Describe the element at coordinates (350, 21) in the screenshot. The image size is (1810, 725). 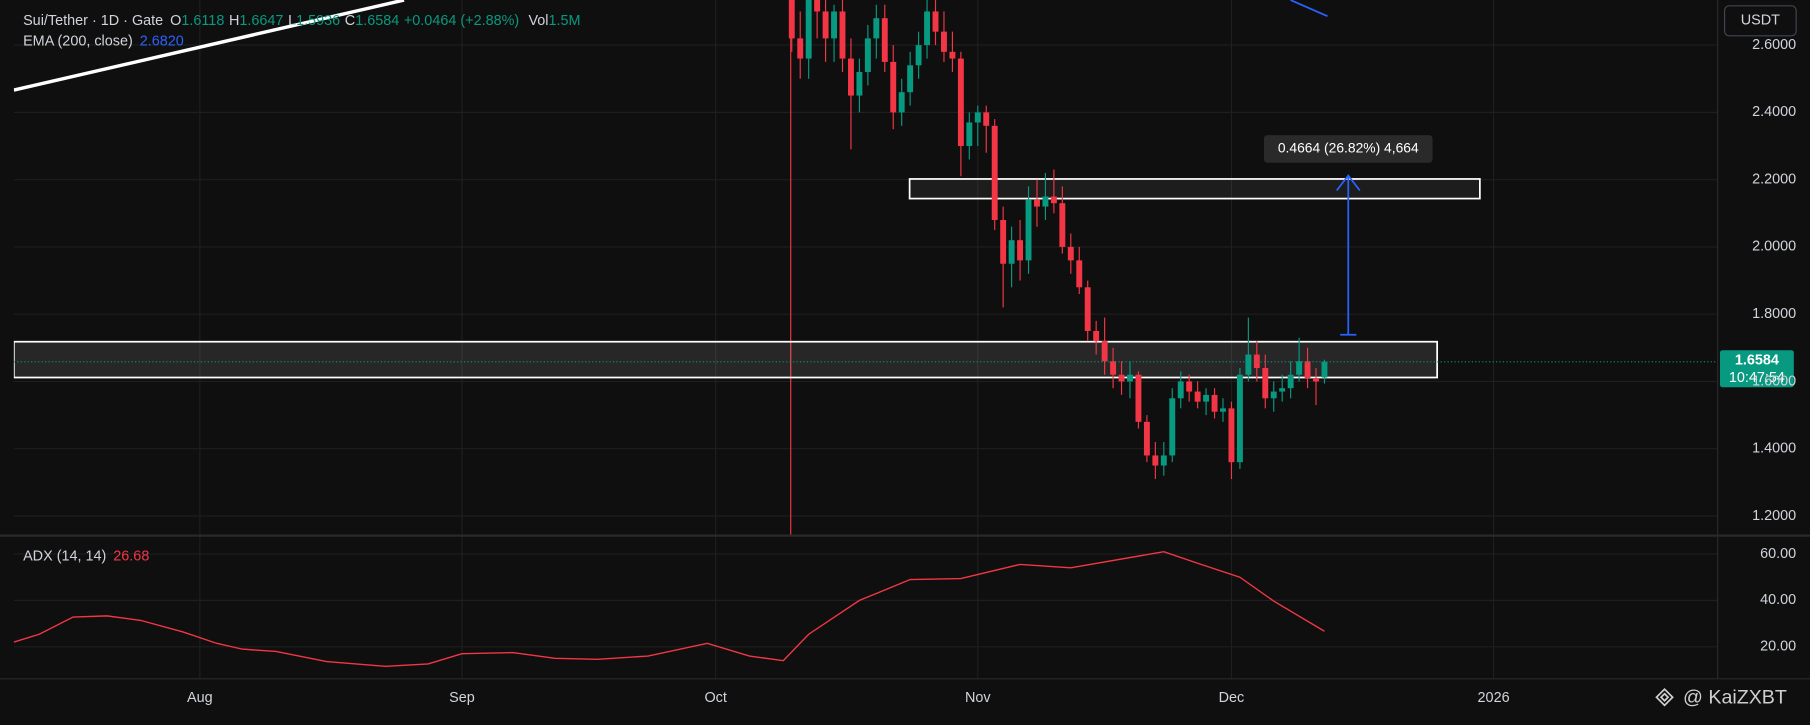
I see `c-label: C` at that location.